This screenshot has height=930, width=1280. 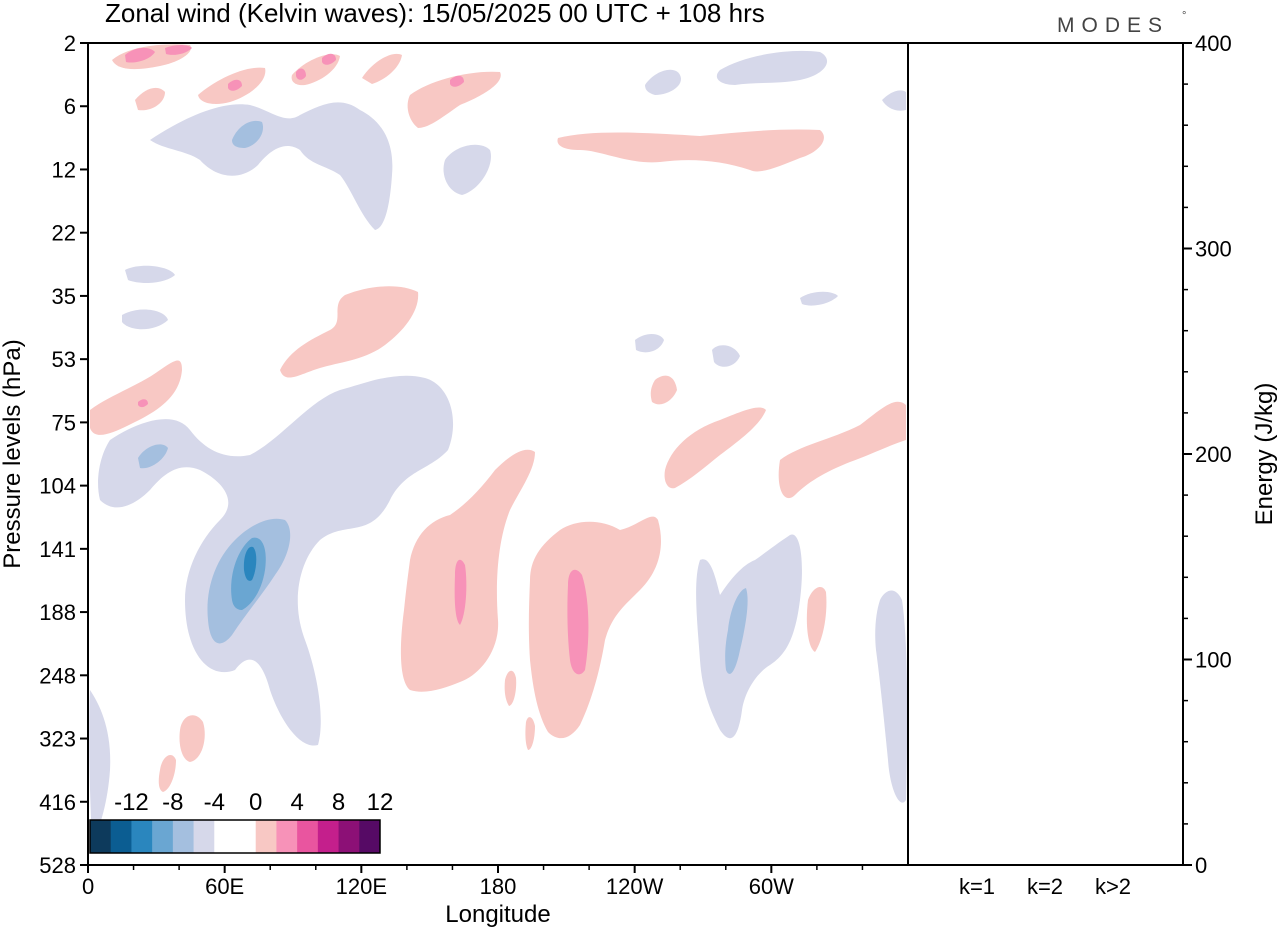 What do you see at coordinates (715, 448) in the screenshot?
I see `positive-region-tilted-band` at bounding box center [715, 448].